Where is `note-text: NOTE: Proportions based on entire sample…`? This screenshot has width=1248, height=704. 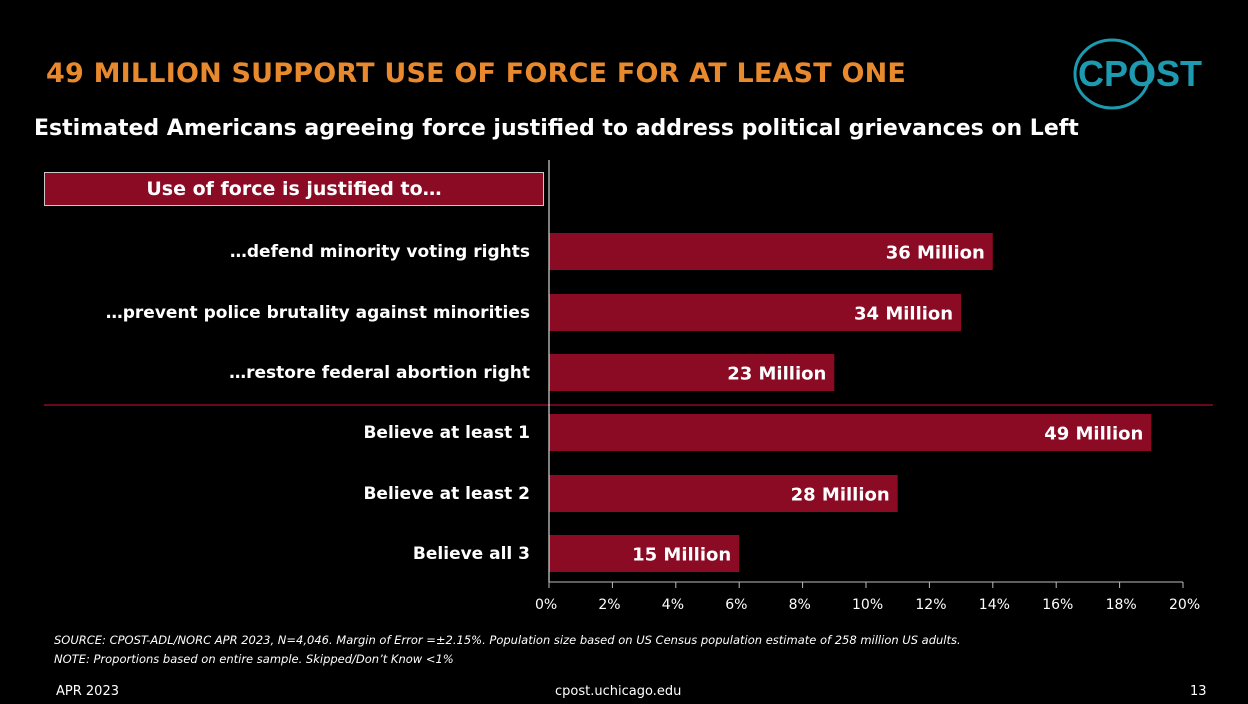 note-text: NOTE: Proportions based on entire sample… is located at coordinates (254, 659).